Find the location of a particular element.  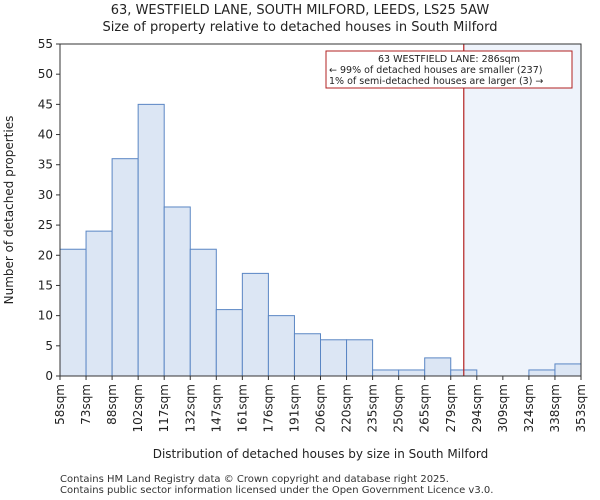

x-tick-label-176sqm: 176sqm is located at coordinates (268, 408).